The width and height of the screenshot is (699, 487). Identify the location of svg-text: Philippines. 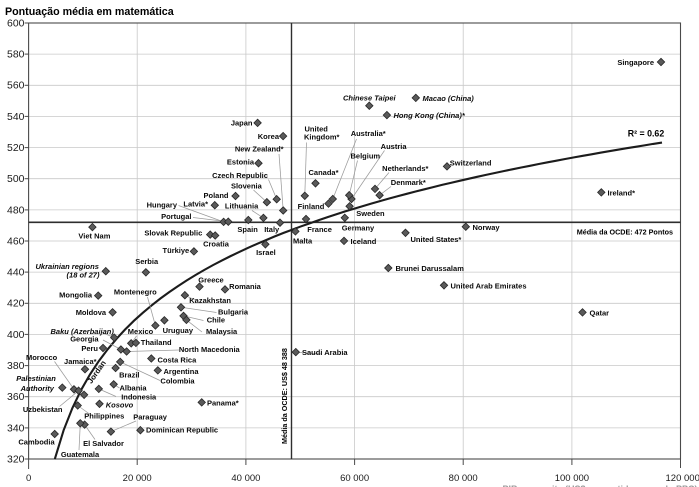
(104, 415).